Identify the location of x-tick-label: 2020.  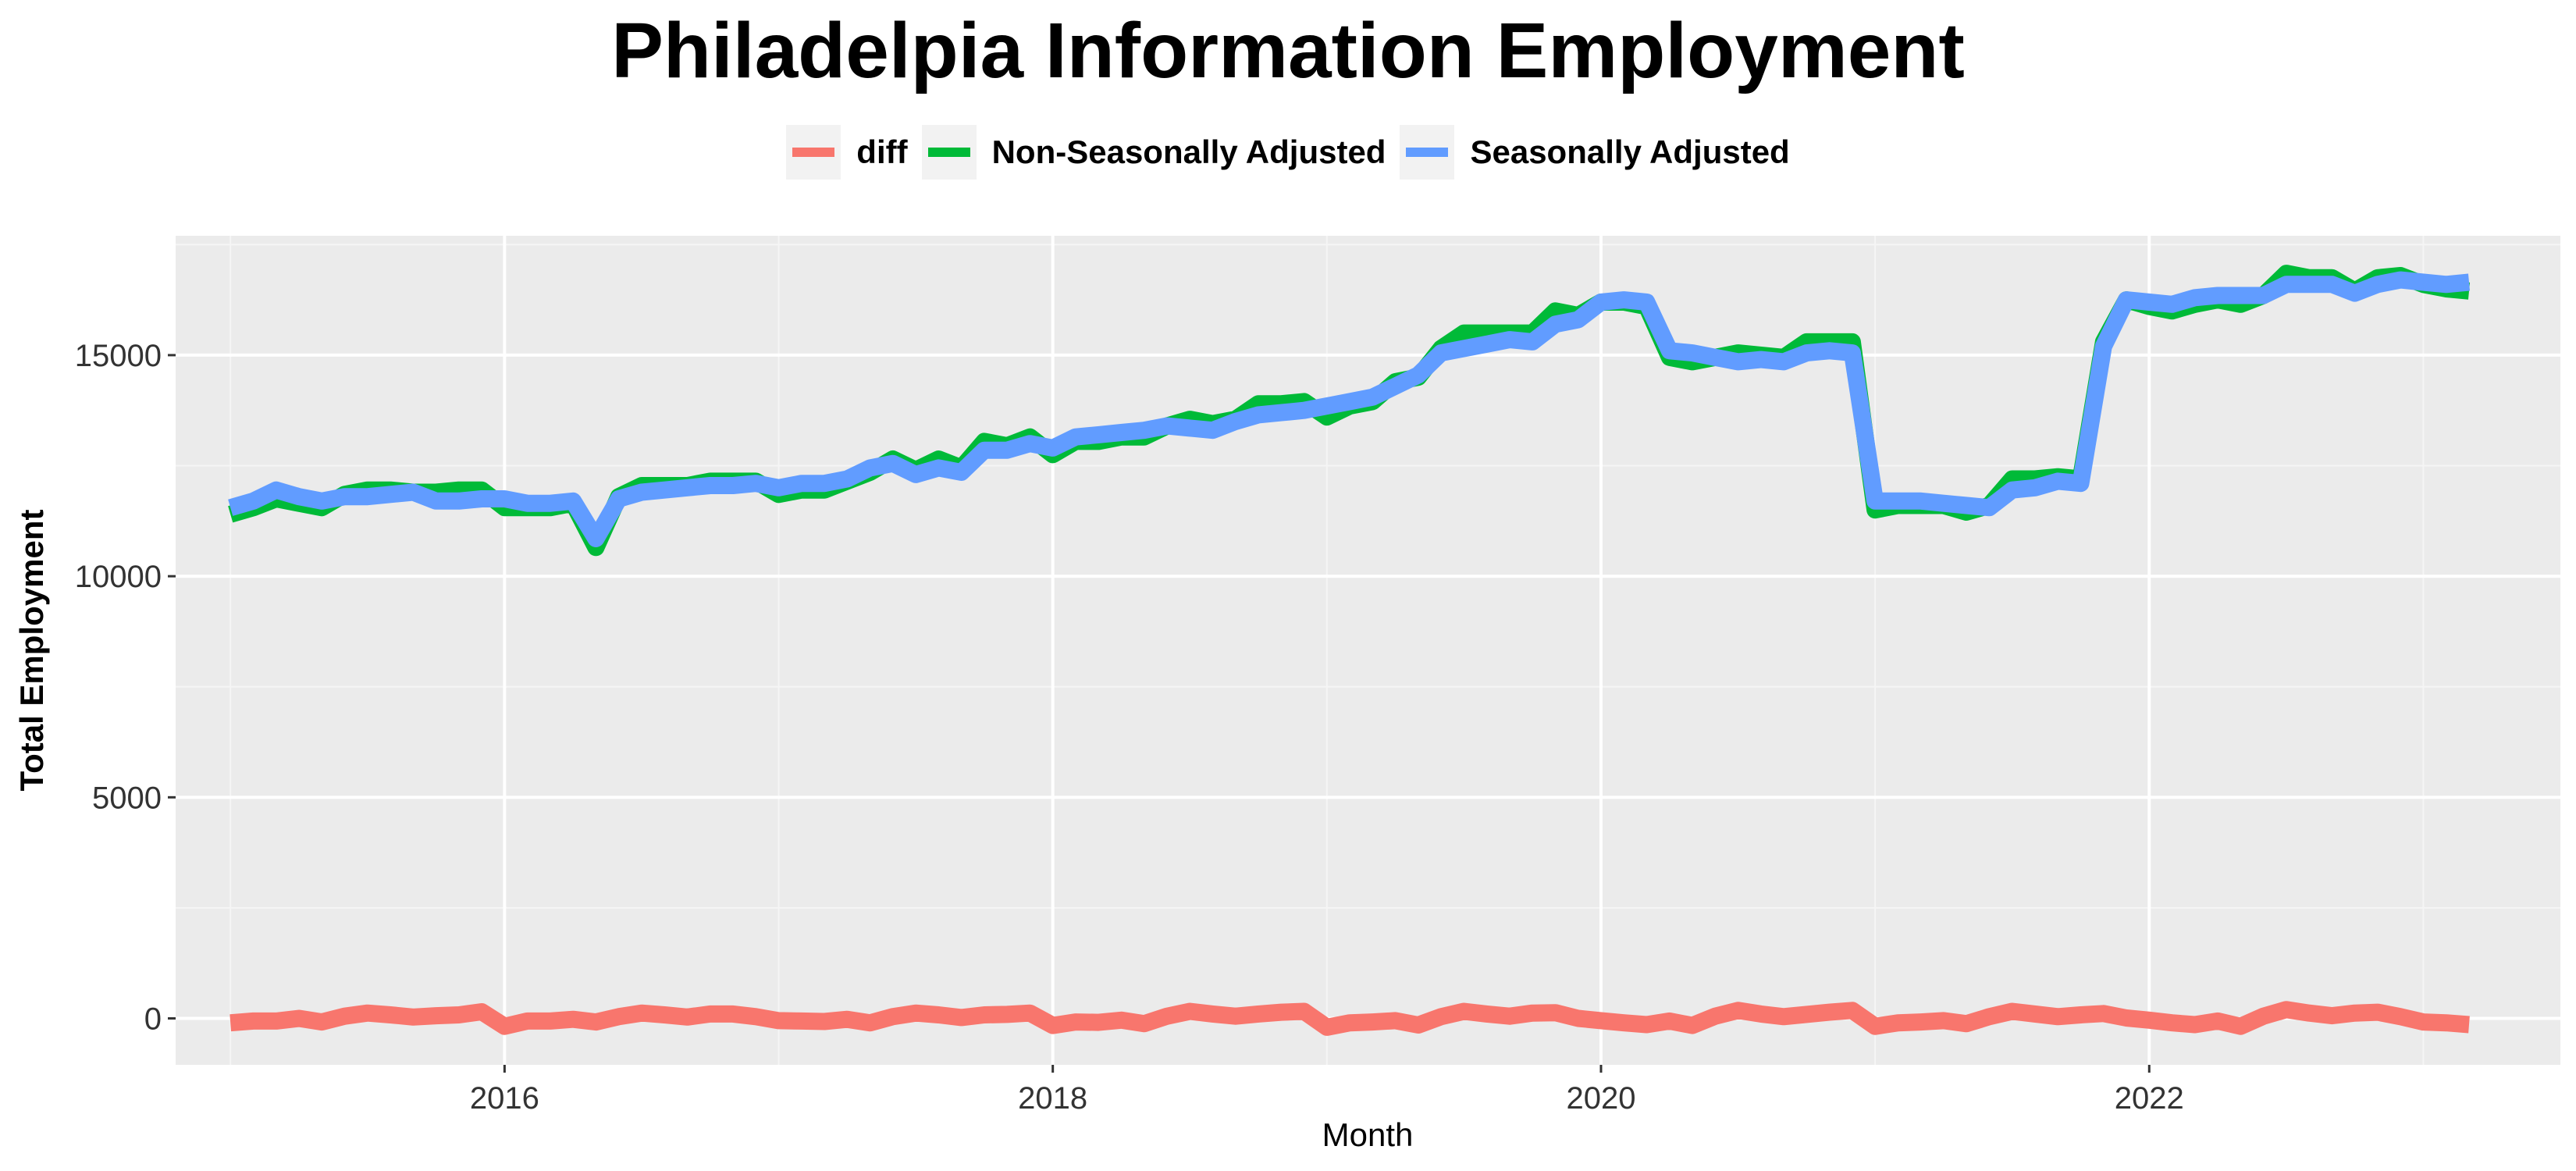
(1600, 1098).